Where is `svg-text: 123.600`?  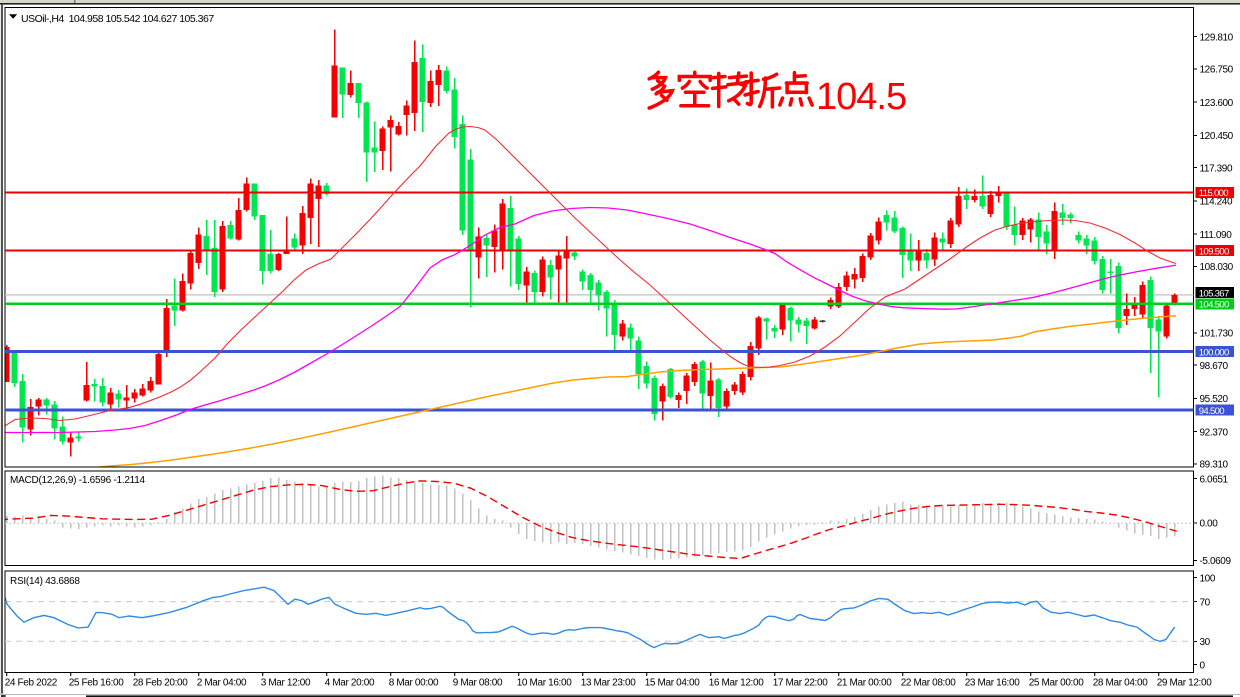
svg-text: 123.600 is located at coordinates (1217, 103).